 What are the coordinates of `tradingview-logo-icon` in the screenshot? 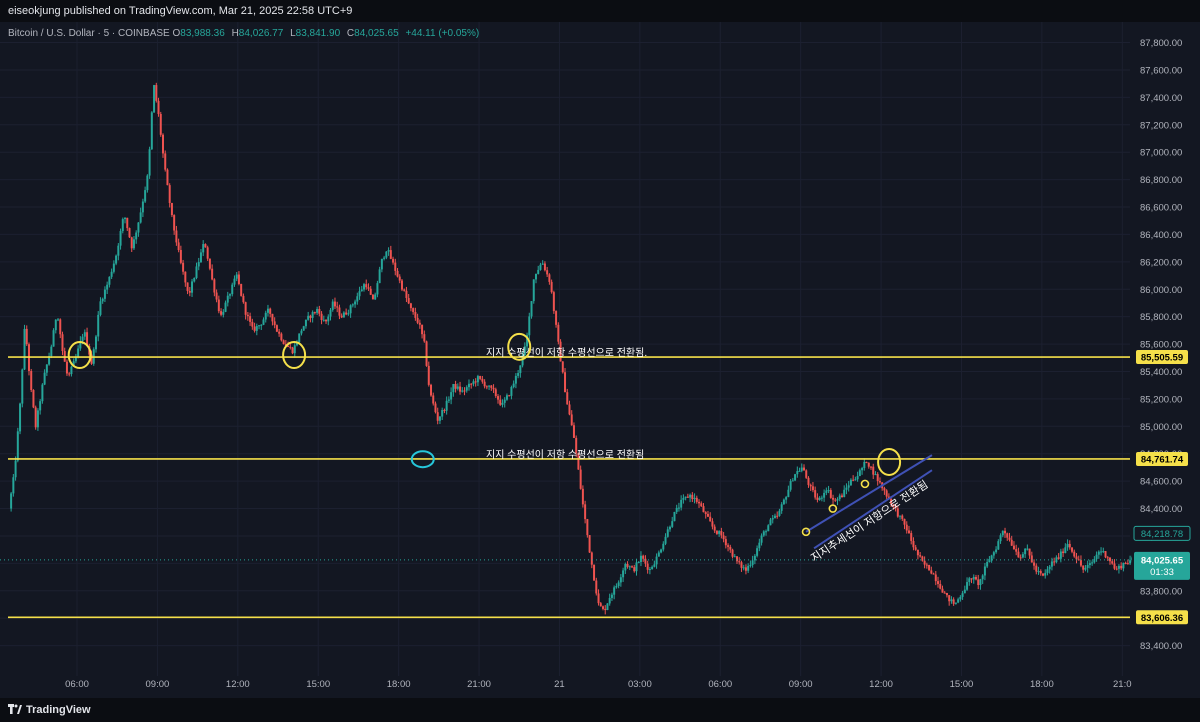 It's located at (15, 710).